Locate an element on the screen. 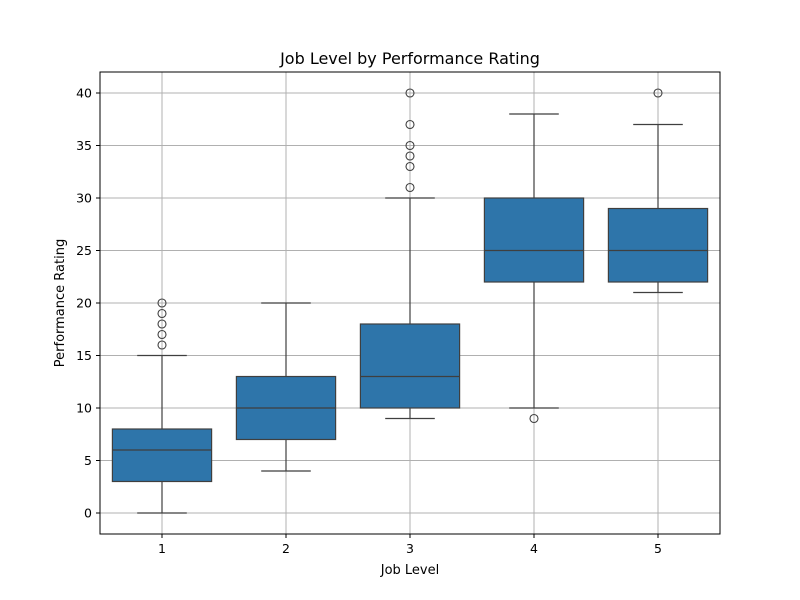  x-tick-label: 1 is located at coordinates (162, 548).